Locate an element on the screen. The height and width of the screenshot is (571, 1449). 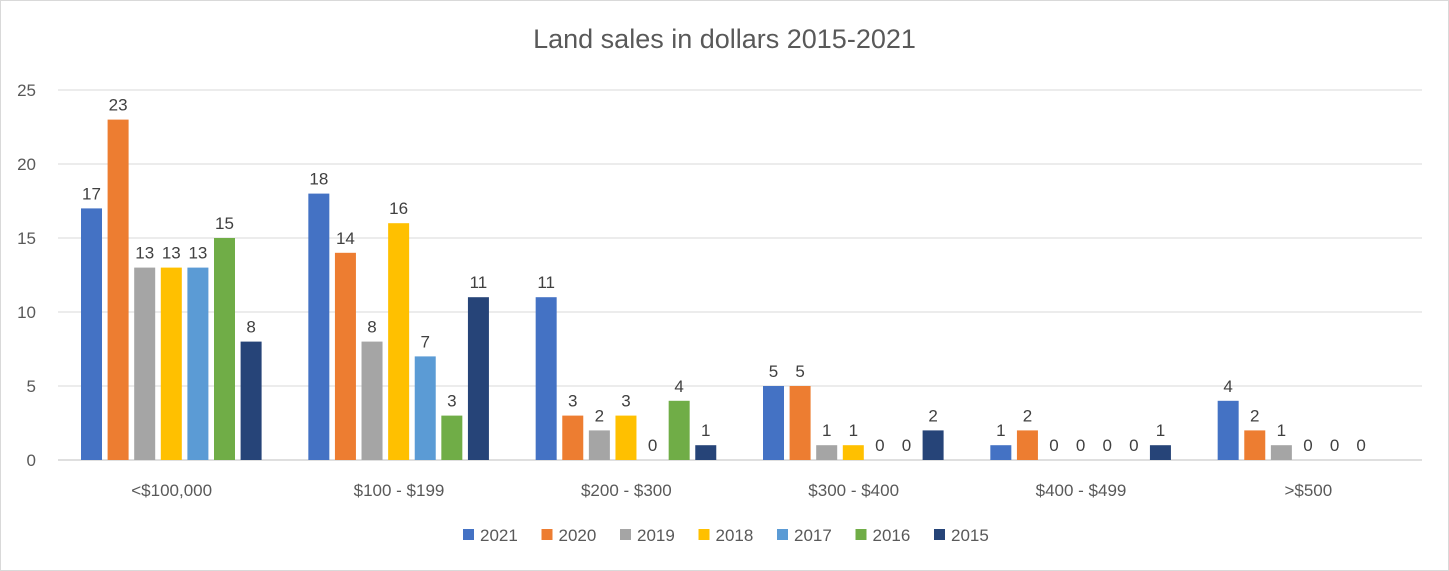
legend-label: 2016 is located at coordinates (892, 535).